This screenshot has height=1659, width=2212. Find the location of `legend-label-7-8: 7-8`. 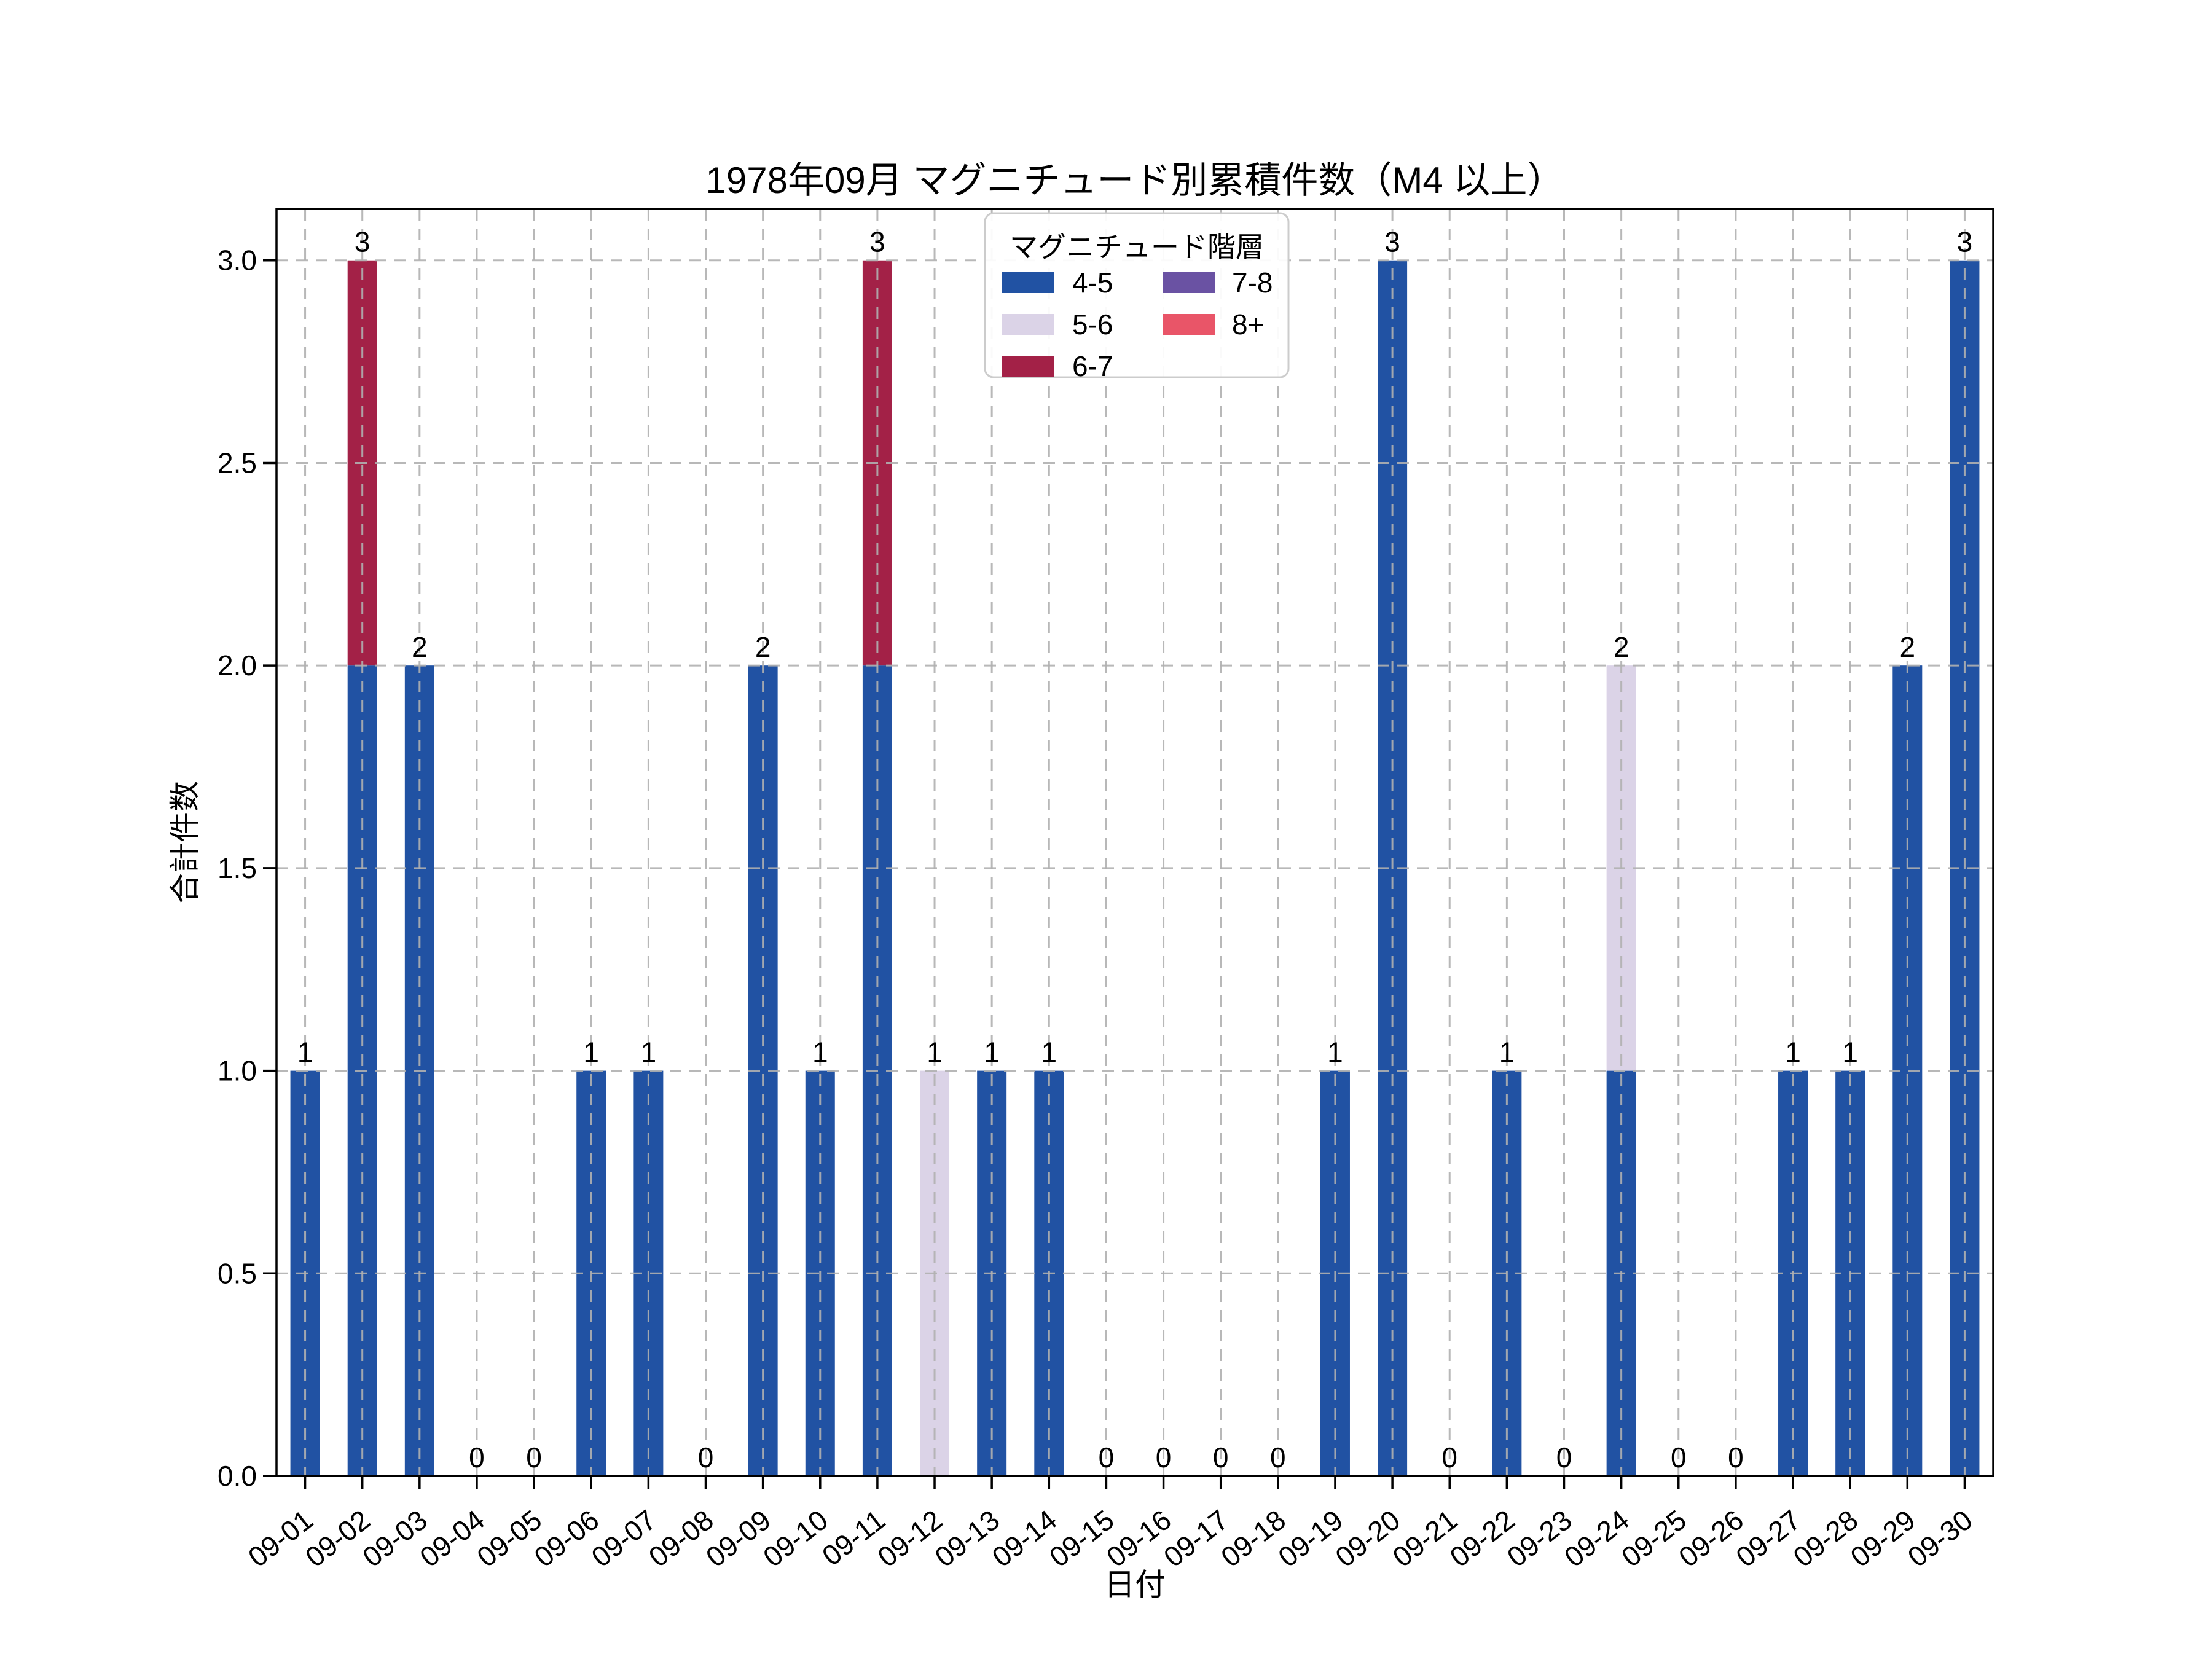

legend-label-7-8: 7-8 is located at coordinates (1252, 283).